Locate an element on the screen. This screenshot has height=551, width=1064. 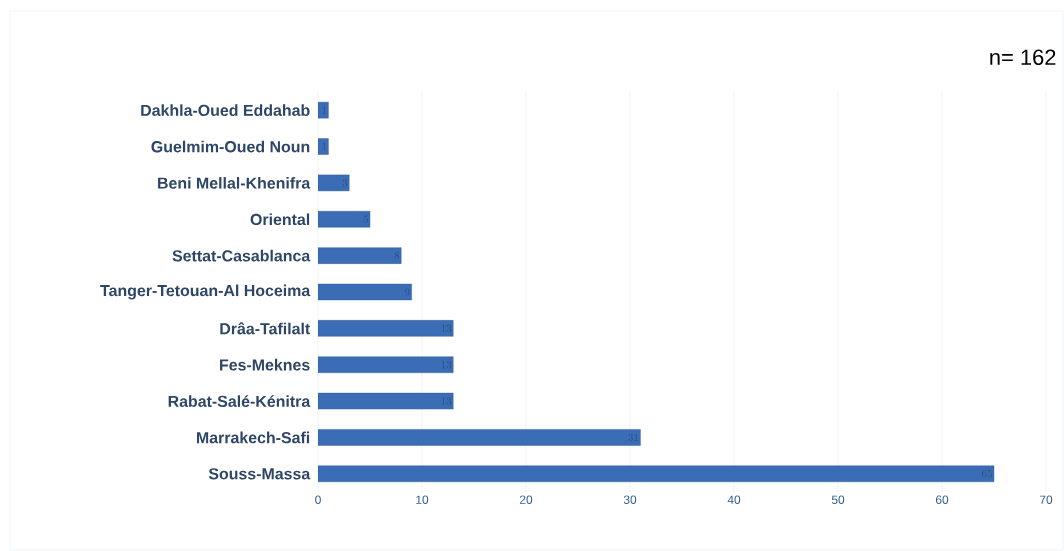
y-tick-label: Fes-Meknes is located at coordinates (265, 364).